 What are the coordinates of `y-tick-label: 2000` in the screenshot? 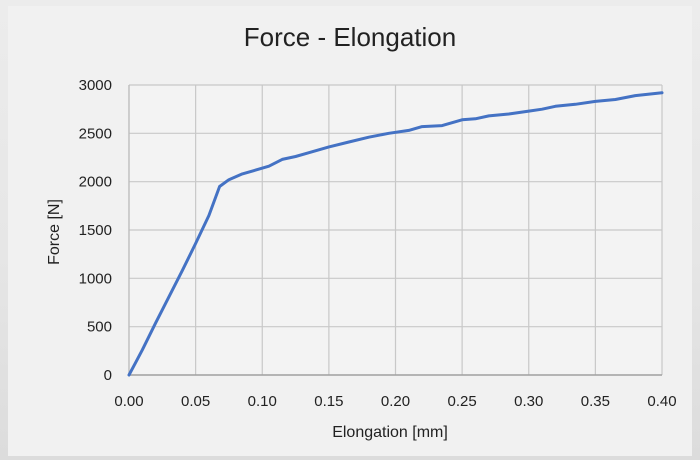 It's located at (95, 182).